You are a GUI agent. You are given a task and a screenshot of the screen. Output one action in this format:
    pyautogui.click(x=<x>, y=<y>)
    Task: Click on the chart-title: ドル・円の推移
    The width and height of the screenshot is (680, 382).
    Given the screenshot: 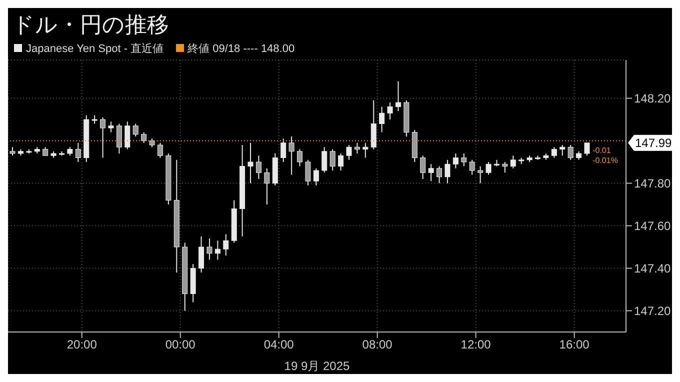 What is the action you would take?
    pyautogui.click(x=90, y=26)
    